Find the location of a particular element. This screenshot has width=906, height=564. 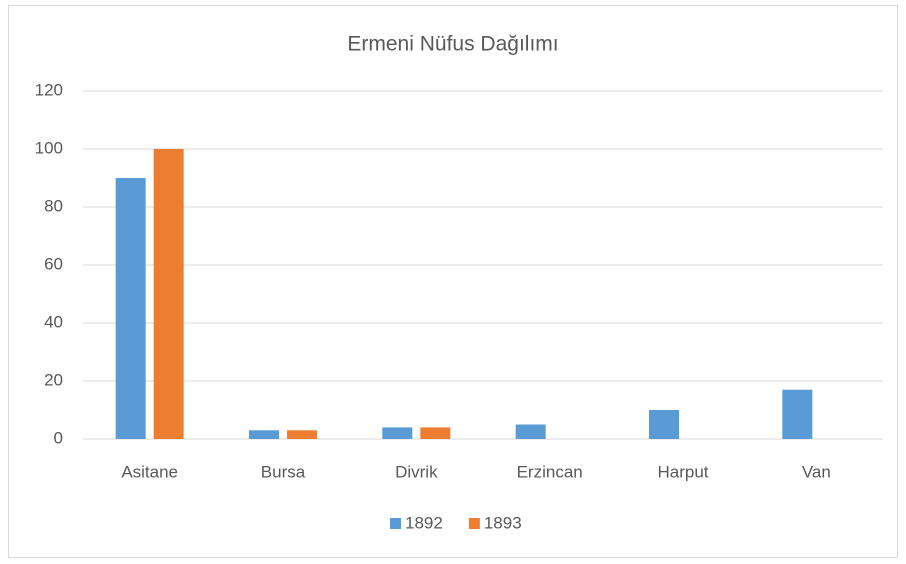

legend-label: 1892 is located at coordinates (424, 522).